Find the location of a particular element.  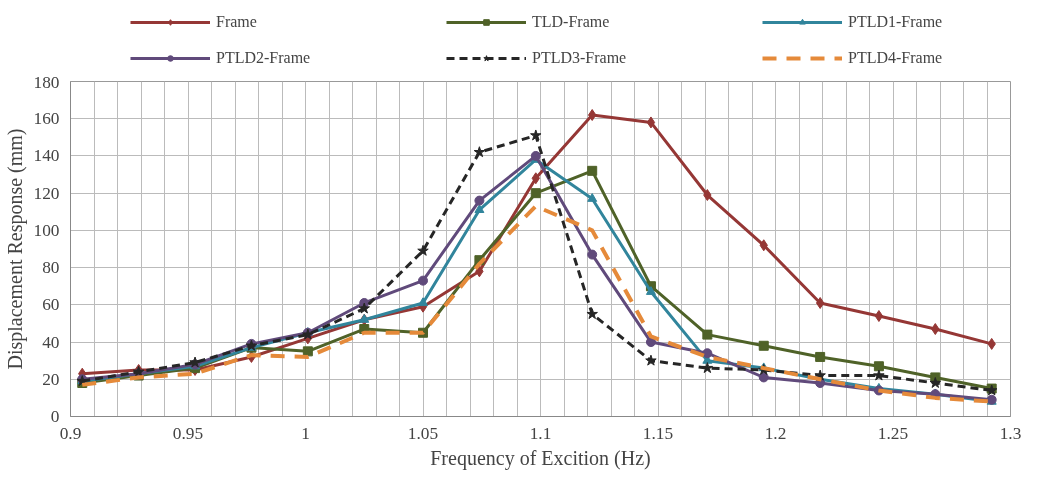

x-tick-label: 0.9 is located at coordinates (70, 433).